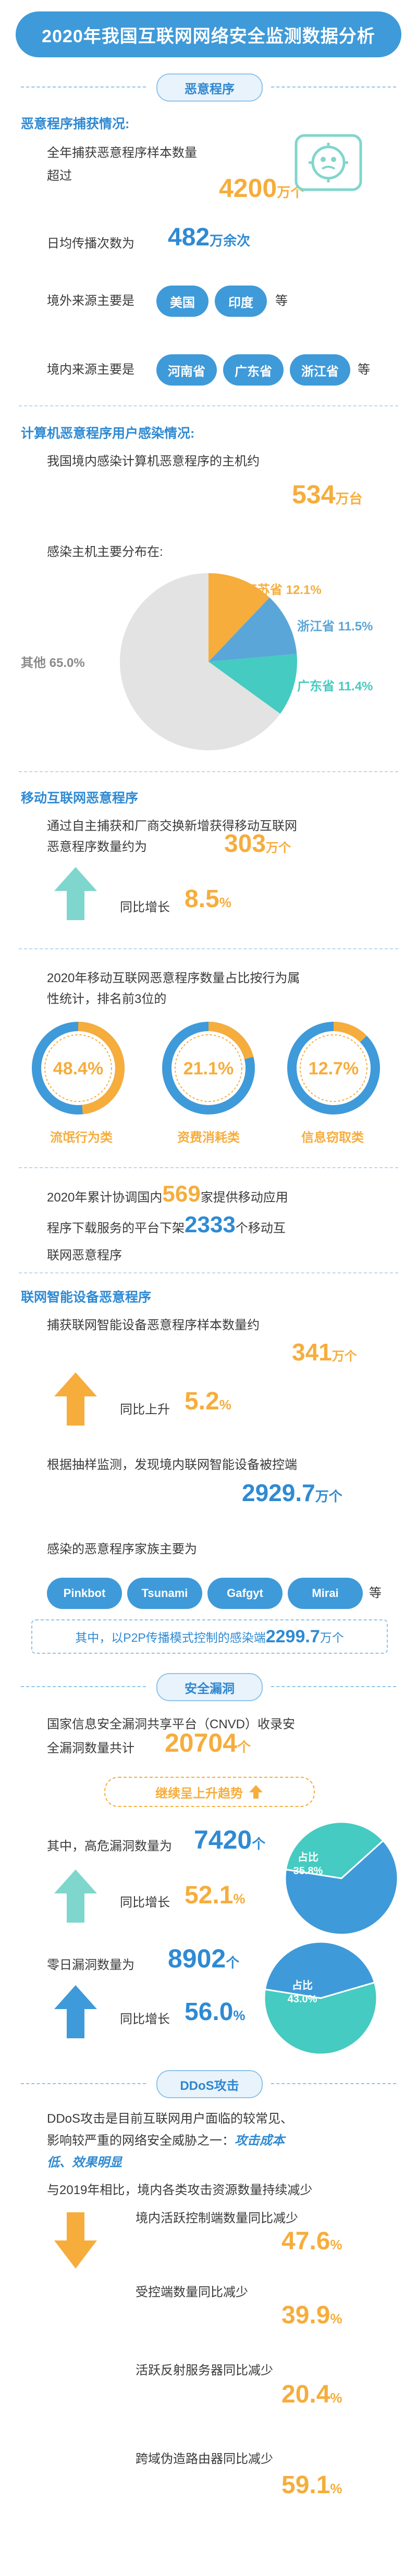 This screenshot has width=417, height=2576. Describe the element at coordinates (217, 2218) in the screenshot. I see `ddos-item-1-label: 境内活跃控制端数量同比减少` at that location.